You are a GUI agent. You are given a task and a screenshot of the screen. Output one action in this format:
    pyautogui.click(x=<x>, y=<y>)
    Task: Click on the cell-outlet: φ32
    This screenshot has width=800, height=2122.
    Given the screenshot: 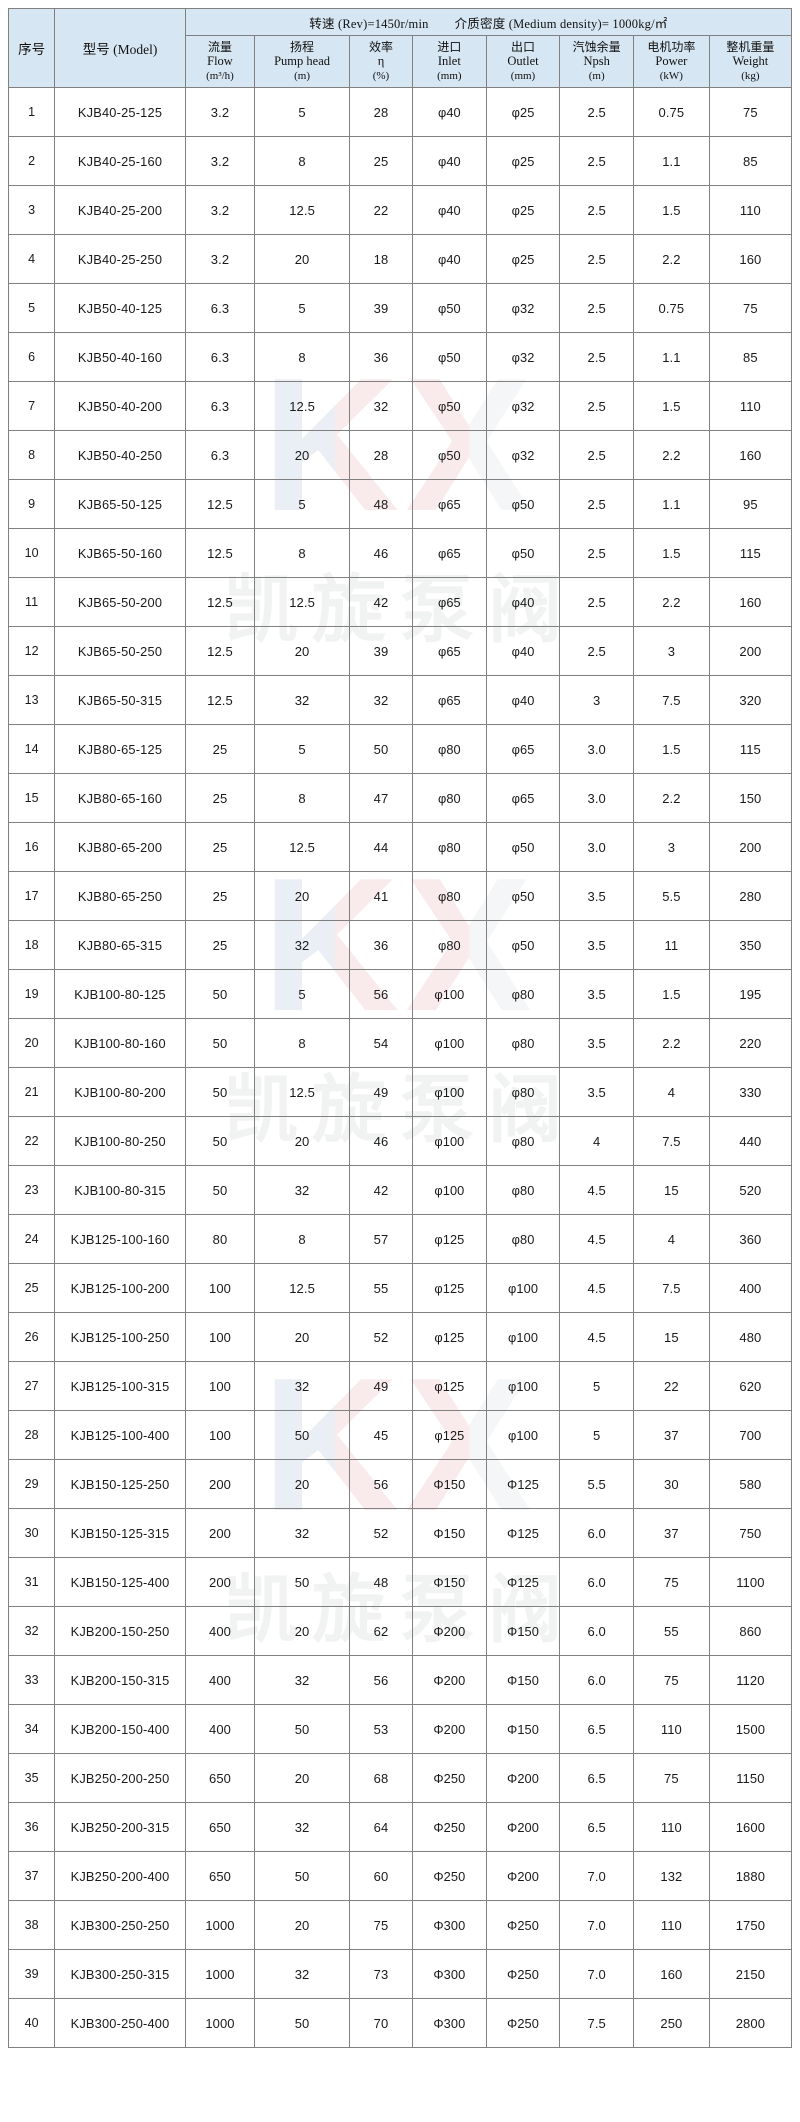 What is the action you would take?
    pyautogui.click(x=523, y=357)
    